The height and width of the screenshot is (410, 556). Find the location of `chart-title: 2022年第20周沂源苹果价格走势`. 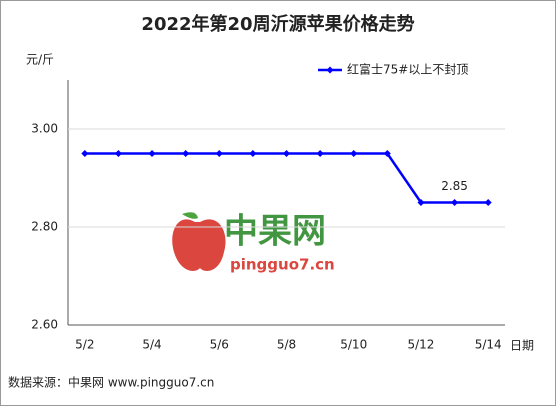

chart-title: 2022年第20周沂源苹果价格走势 is located at coordinates (277, 24).